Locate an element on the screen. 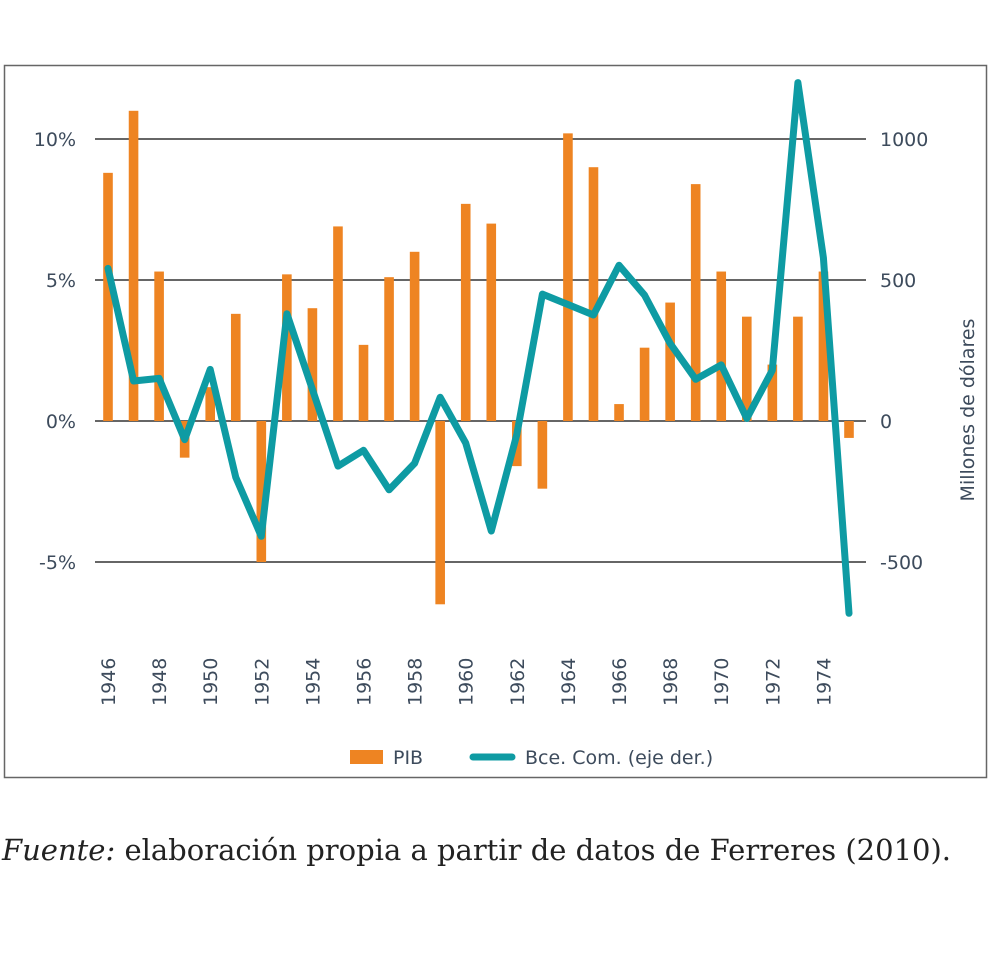 The width and height of the screenshot is (992, 958). legend-label-bce: Bce. Com. (eje der.) is located at coordinates (619, 758).